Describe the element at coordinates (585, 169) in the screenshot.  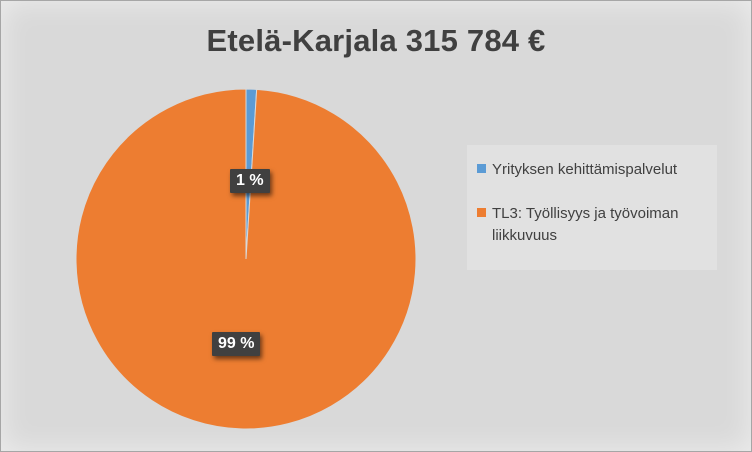
I see `legend-label-1: Yrityksen kehittämispalvelut` at that location.